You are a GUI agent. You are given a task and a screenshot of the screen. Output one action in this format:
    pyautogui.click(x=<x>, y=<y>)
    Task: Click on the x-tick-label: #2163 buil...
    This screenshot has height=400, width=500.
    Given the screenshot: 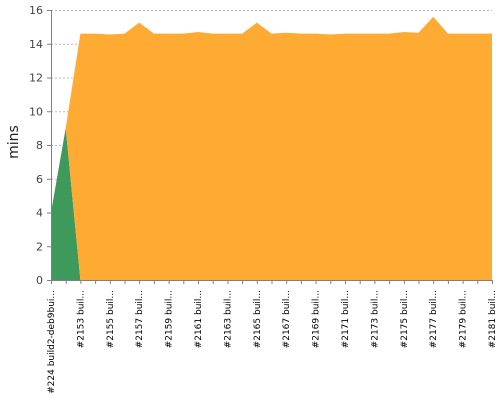 What is the action you would take?
    pyautogui.click(x=228, y=319)
    